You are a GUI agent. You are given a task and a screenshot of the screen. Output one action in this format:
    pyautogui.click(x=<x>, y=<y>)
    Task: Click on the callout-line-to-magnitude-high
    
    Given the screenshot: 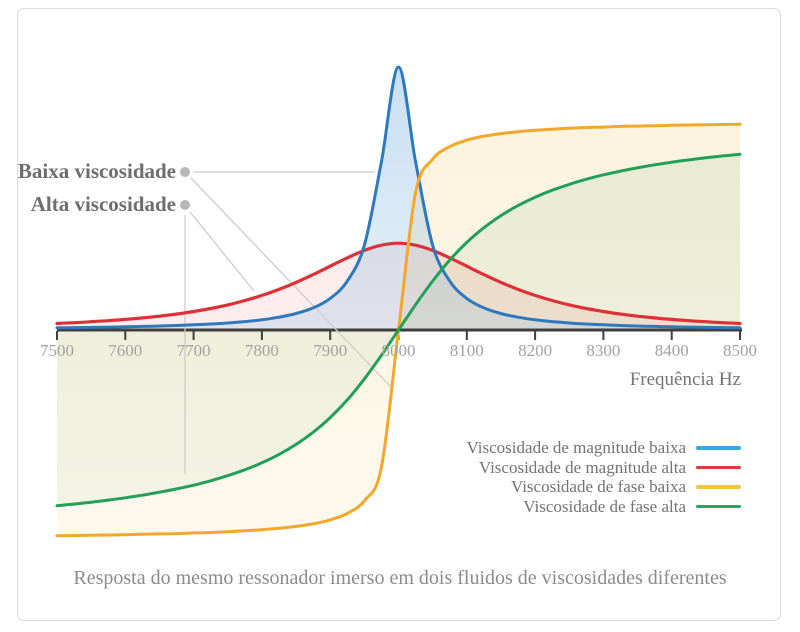 What is the action you would take?
    pyautogui.click(x=222, y=251)
    